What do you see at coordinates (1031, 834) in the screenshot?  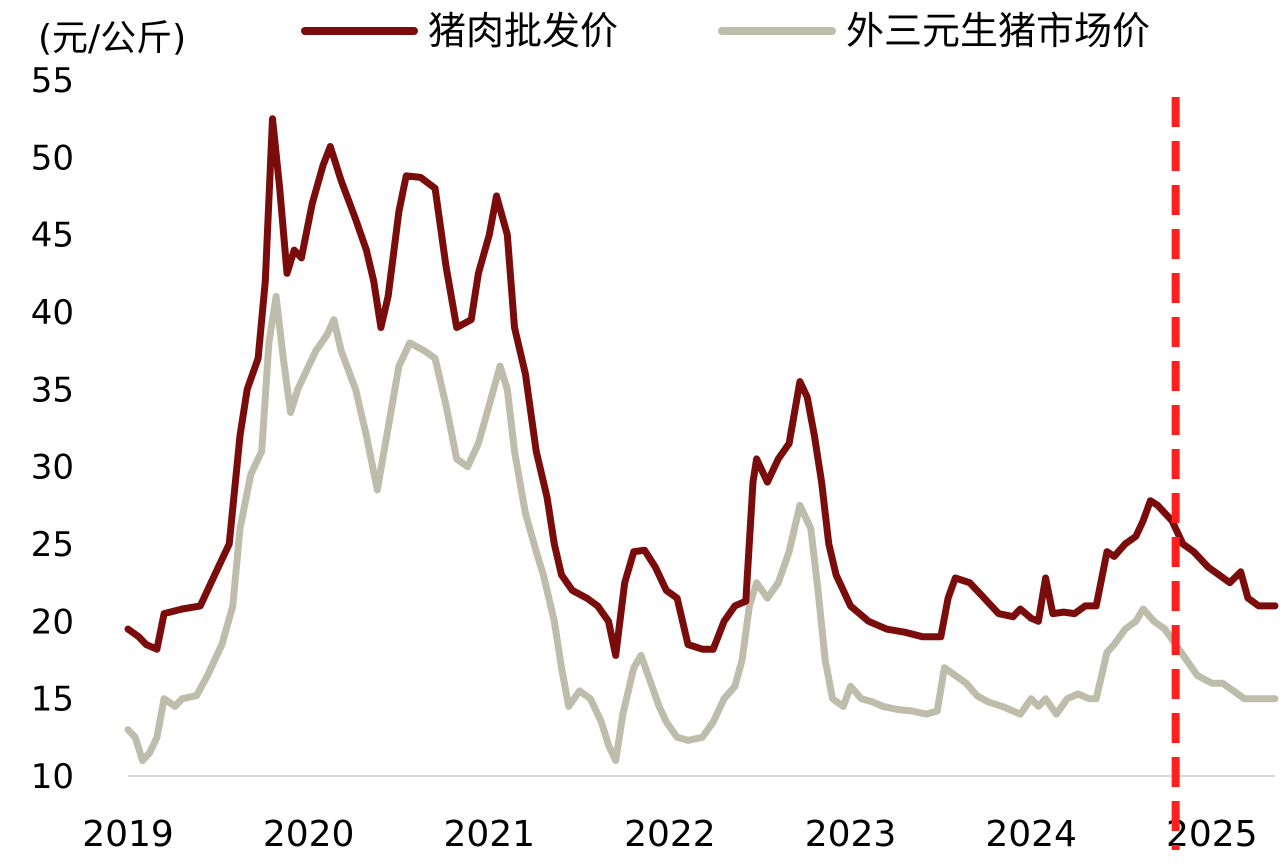 I see `x-tick-label: 2024` at bounding box center [1031, 834].